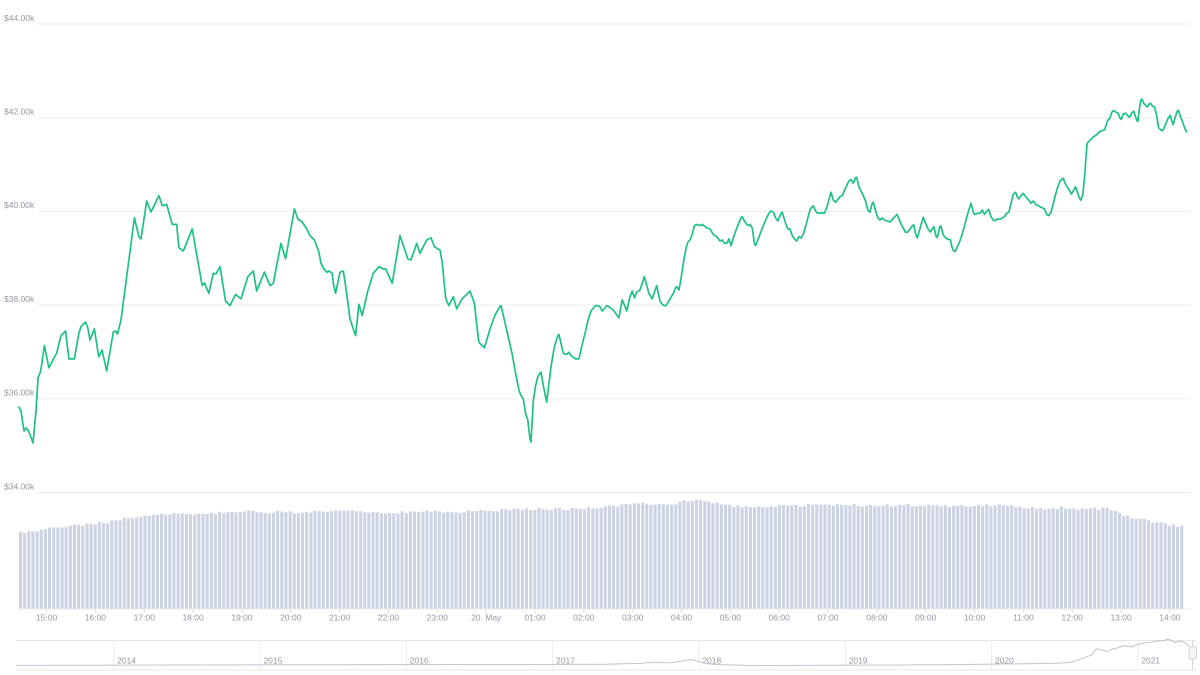 This screenshot has width=1200, height=675. Describe the element at coordinates (96, 618) in the screenshot. I see `svg-text: 16:00` at that location.